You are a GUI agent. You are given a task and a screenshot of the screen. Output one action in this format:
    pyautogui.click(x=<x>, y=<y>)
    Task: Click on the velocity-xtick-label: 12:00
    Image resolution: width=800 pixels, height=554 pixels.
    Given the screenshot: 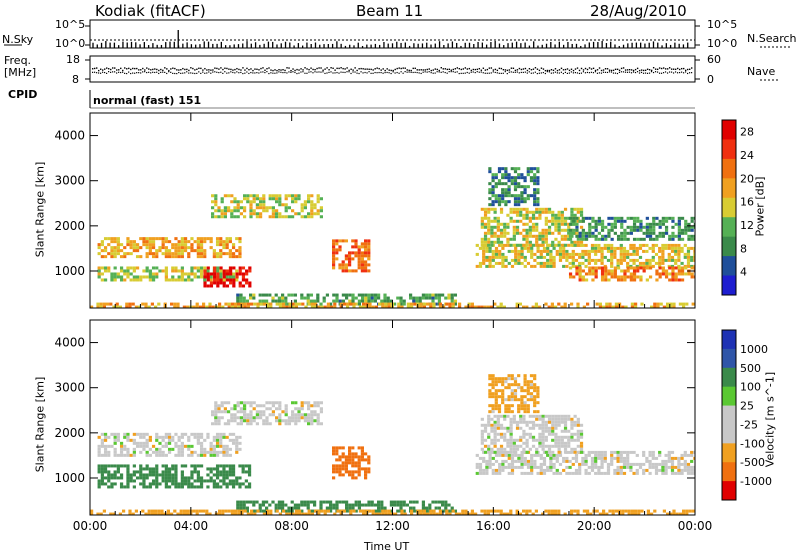 What is the action you would take?
    pyautogui.click(x=392, y=526)
    